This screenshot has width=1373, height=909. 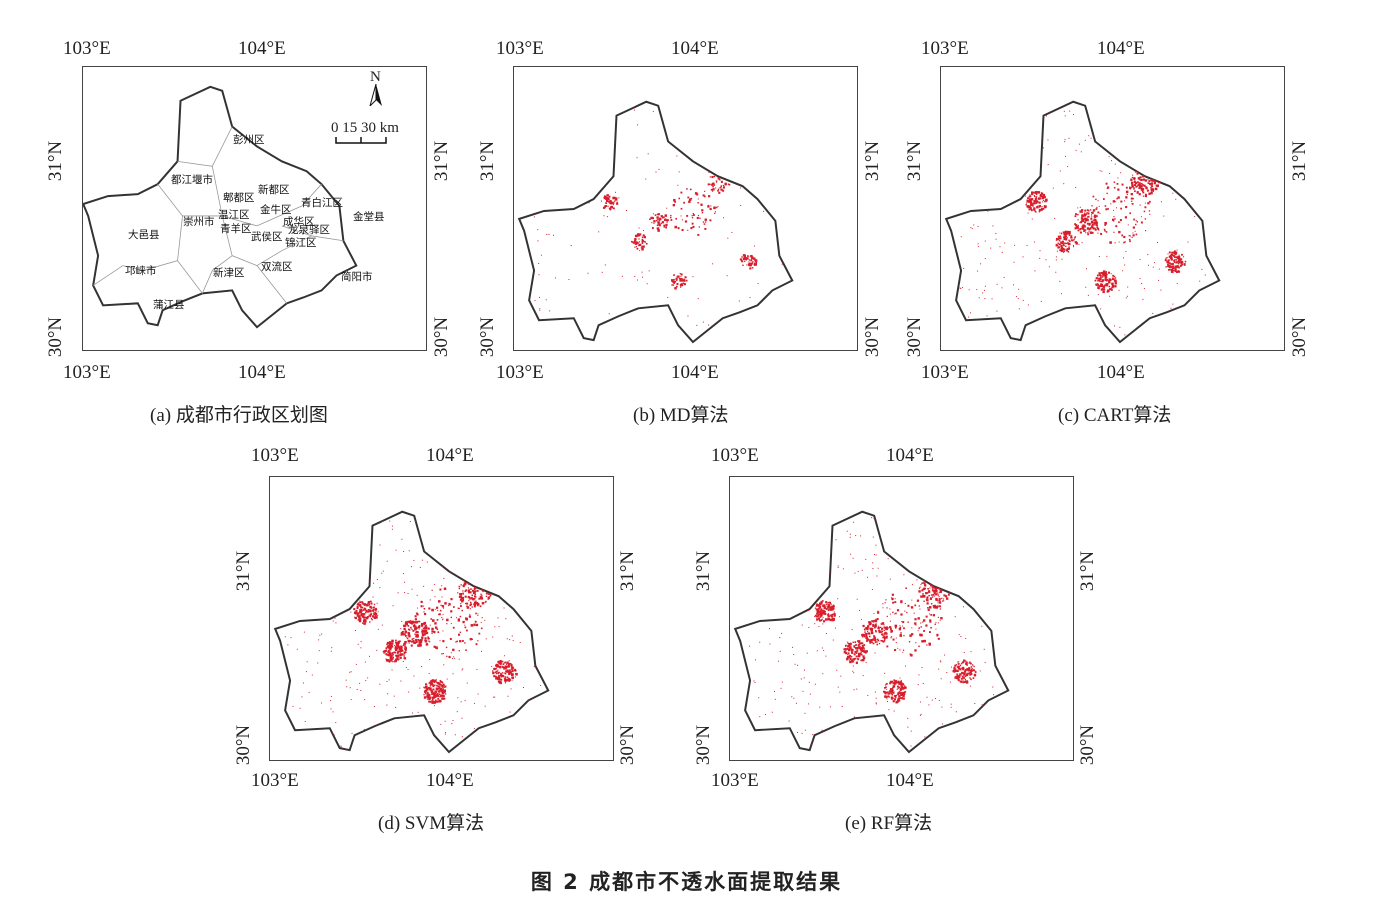 What do you see at coordinates (375, 77) in the screenshot?
I see `north-arrow-label: N` at bounding box center [375, 77].